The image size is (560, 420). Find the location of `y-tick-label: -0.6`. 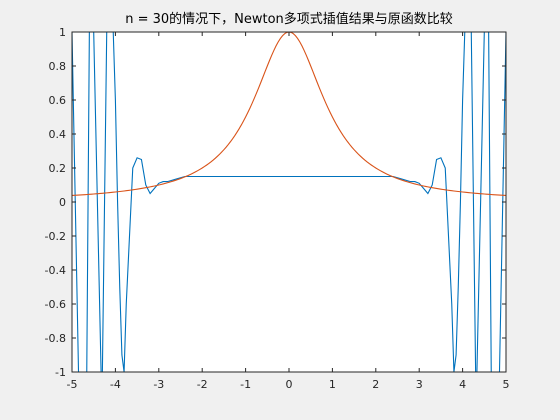

y-tick-label: -0.6 is located at coordinates (55, 304).